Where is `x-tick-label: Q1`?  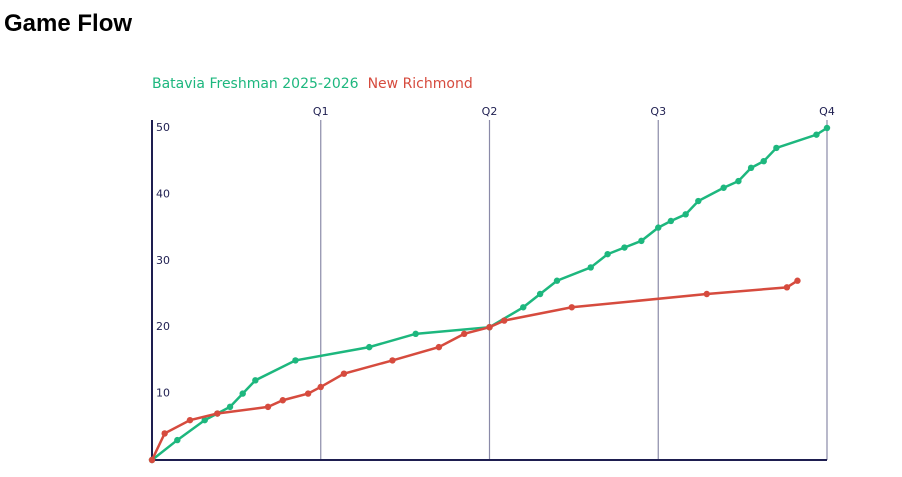
x-tick-label: Q1 is located at coordinates (321, 111).